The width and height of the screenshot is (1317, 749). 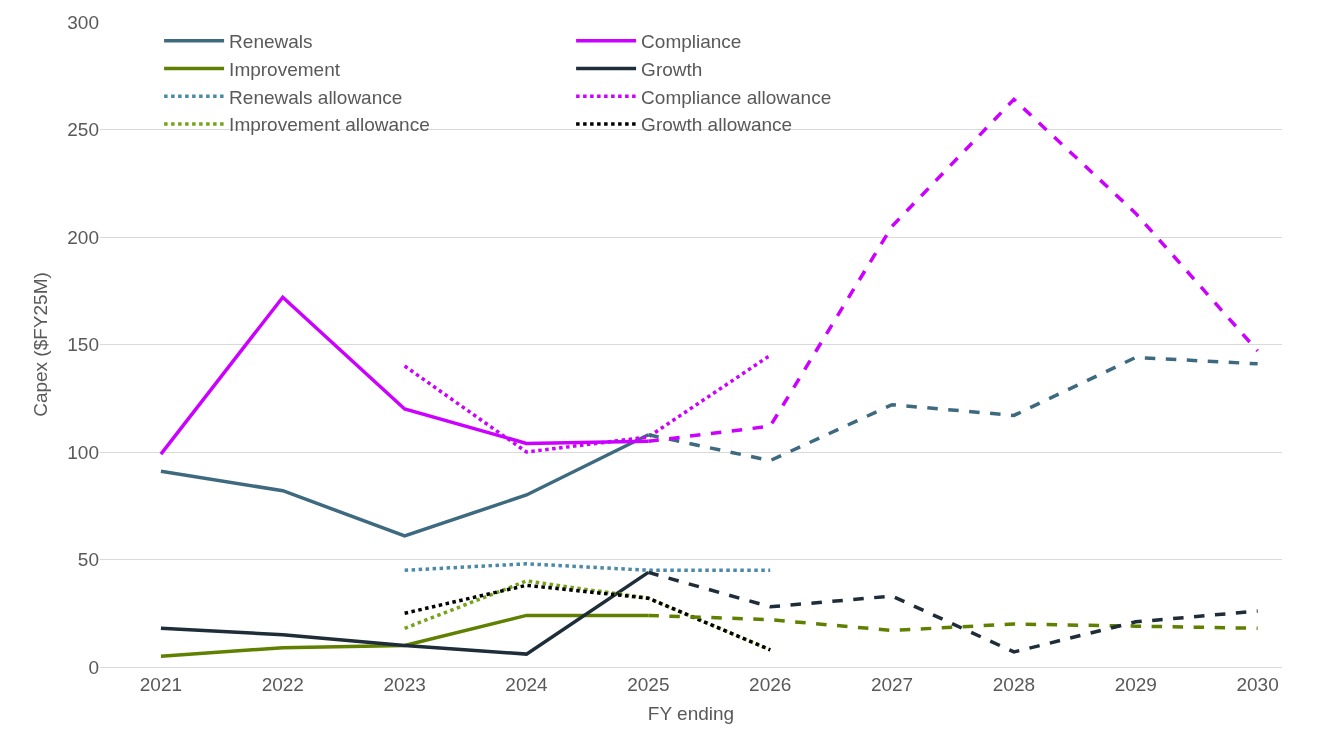 What do you see at coordinates (161, 684) in the screenshot?
I see `x-tick-label: 2021` at bounding box center [161, 684].